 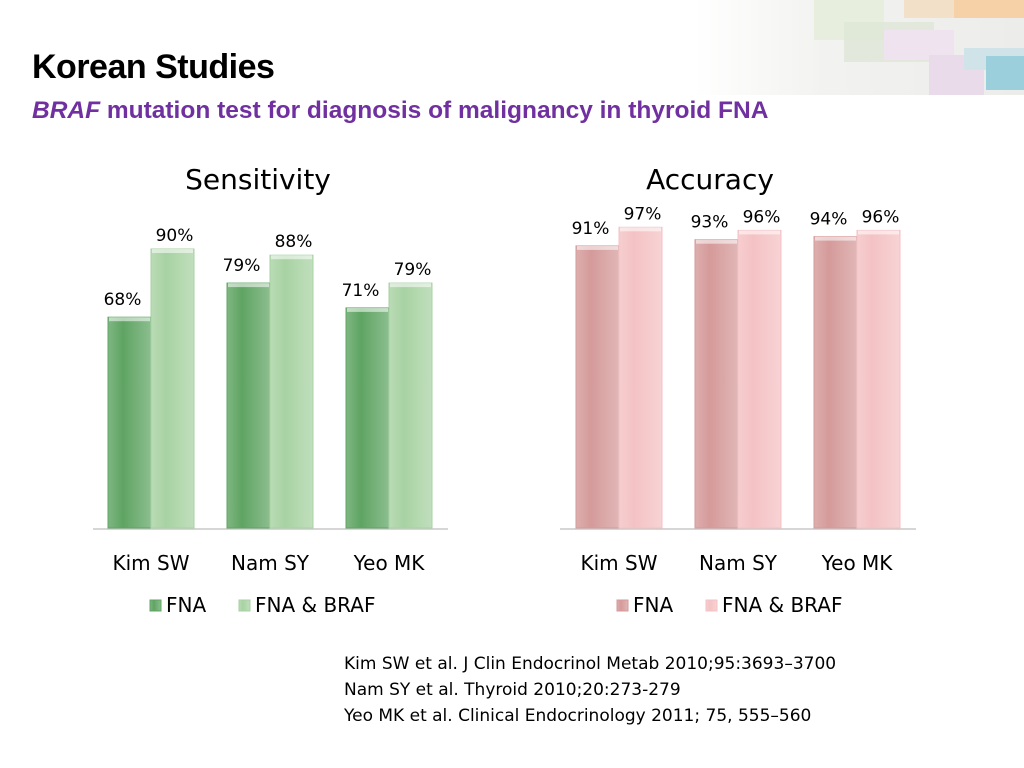 What do you see at coordinates (710, 223) in the screenshot?
I see `data-label: 93%` at bounding box center [710, 223].